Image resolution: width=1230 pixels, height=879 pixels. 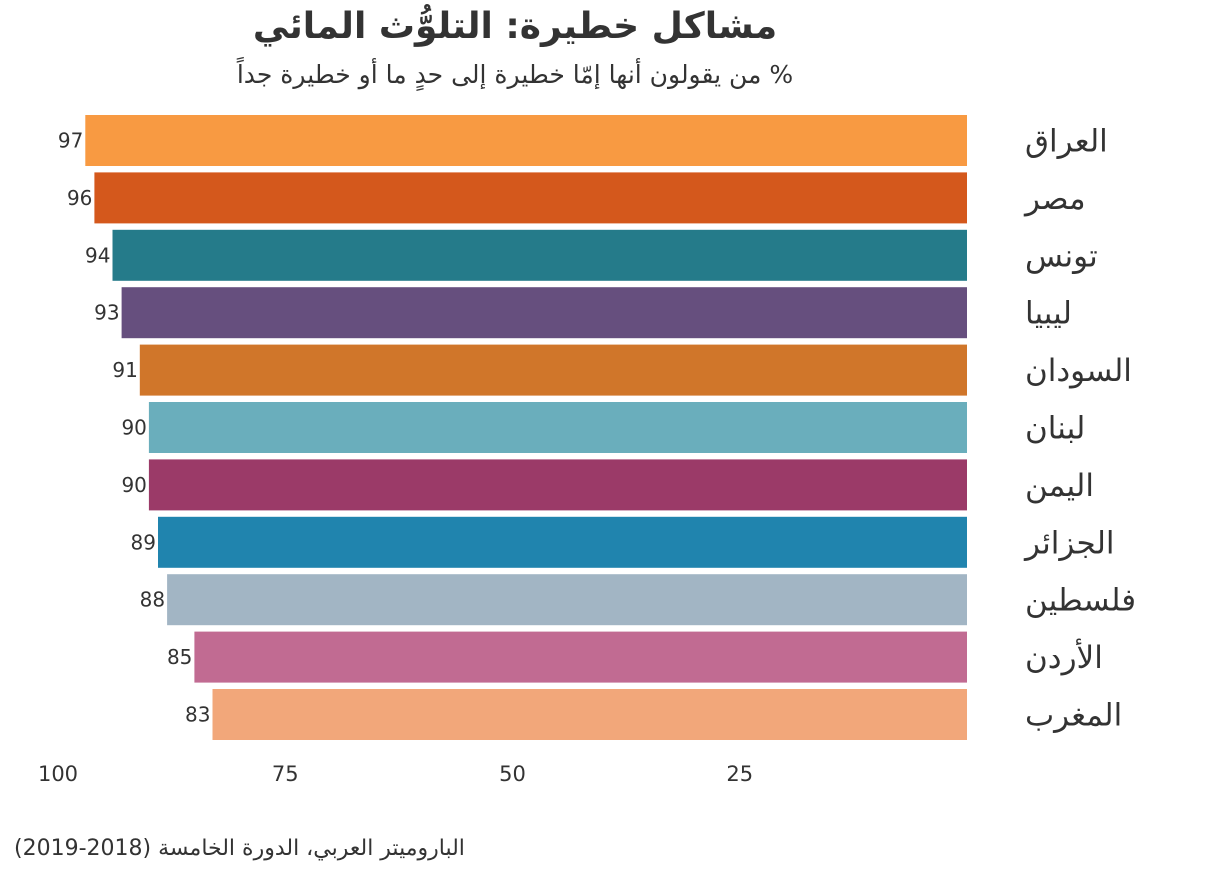 What do you see at coordinates (1069, 543) in the screenshot?
I see `category-label: الجزائر` at bounding box center [1069, 543].